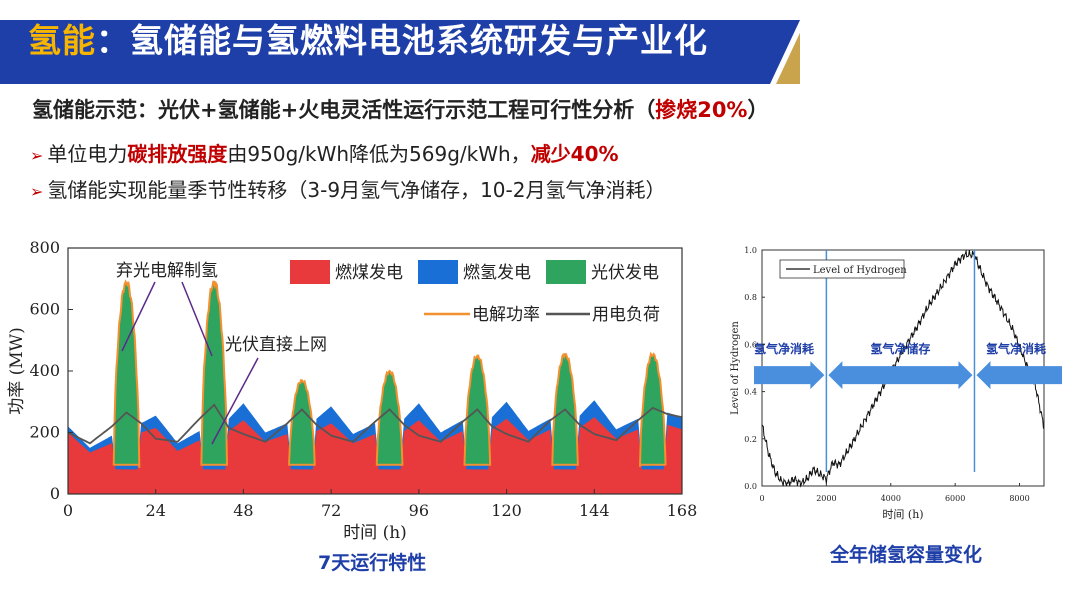 The image size is (1080, 608). What do you see at coordinates (750, 392) in the screenshot?
I see `y-tick-label: 0.4` at bounding box center [750, 392].